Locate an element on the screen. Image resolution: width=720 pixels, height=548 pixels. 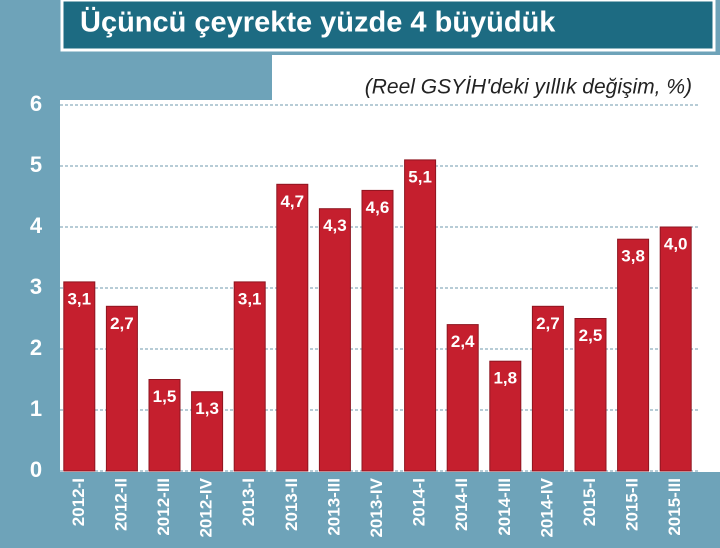
value-label: 5,1 is located at coordinates (420, 176).